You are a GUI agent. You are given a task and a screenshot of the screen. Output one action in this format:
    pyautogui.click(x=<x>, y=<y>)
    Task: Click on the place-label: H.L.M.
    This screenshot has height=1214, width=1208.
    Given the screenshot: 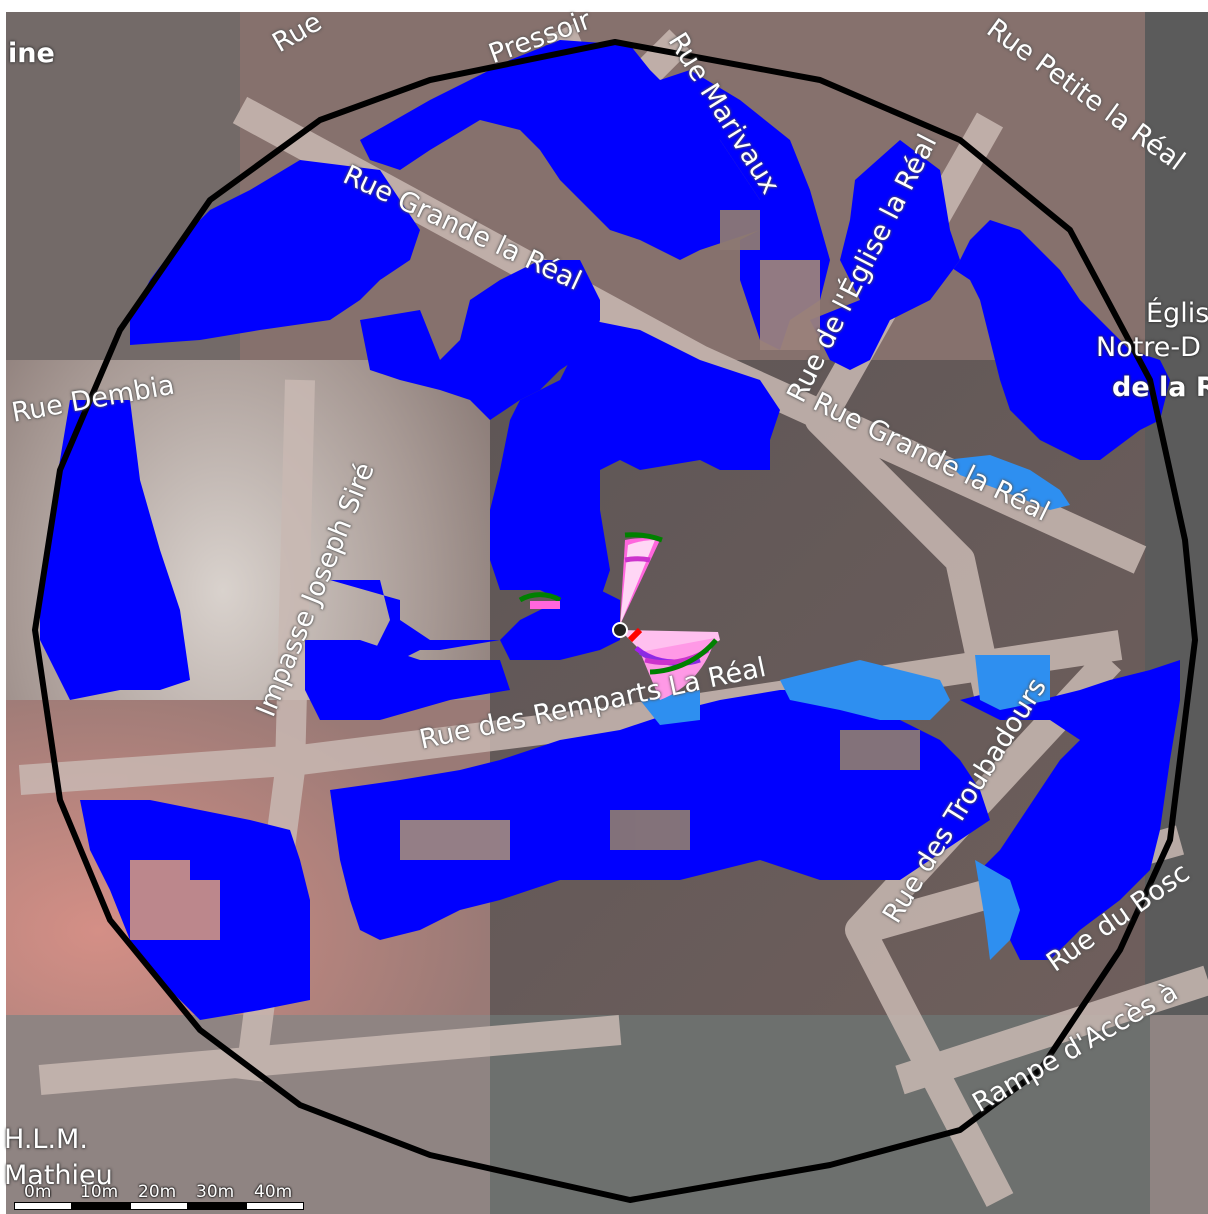 What is the action you would take?
    pyautogui.click(x=46, y=1139)
    